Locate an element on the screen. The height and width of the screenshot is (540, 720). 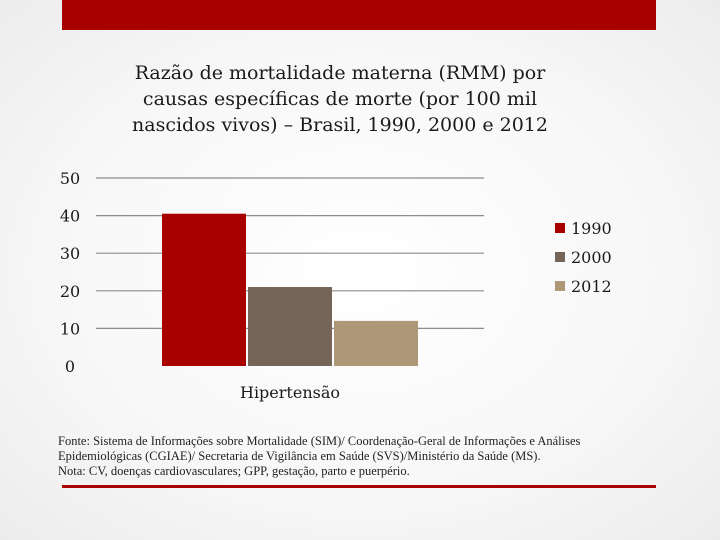
y-tick-label: 50 is located at coordinates (70, 178).